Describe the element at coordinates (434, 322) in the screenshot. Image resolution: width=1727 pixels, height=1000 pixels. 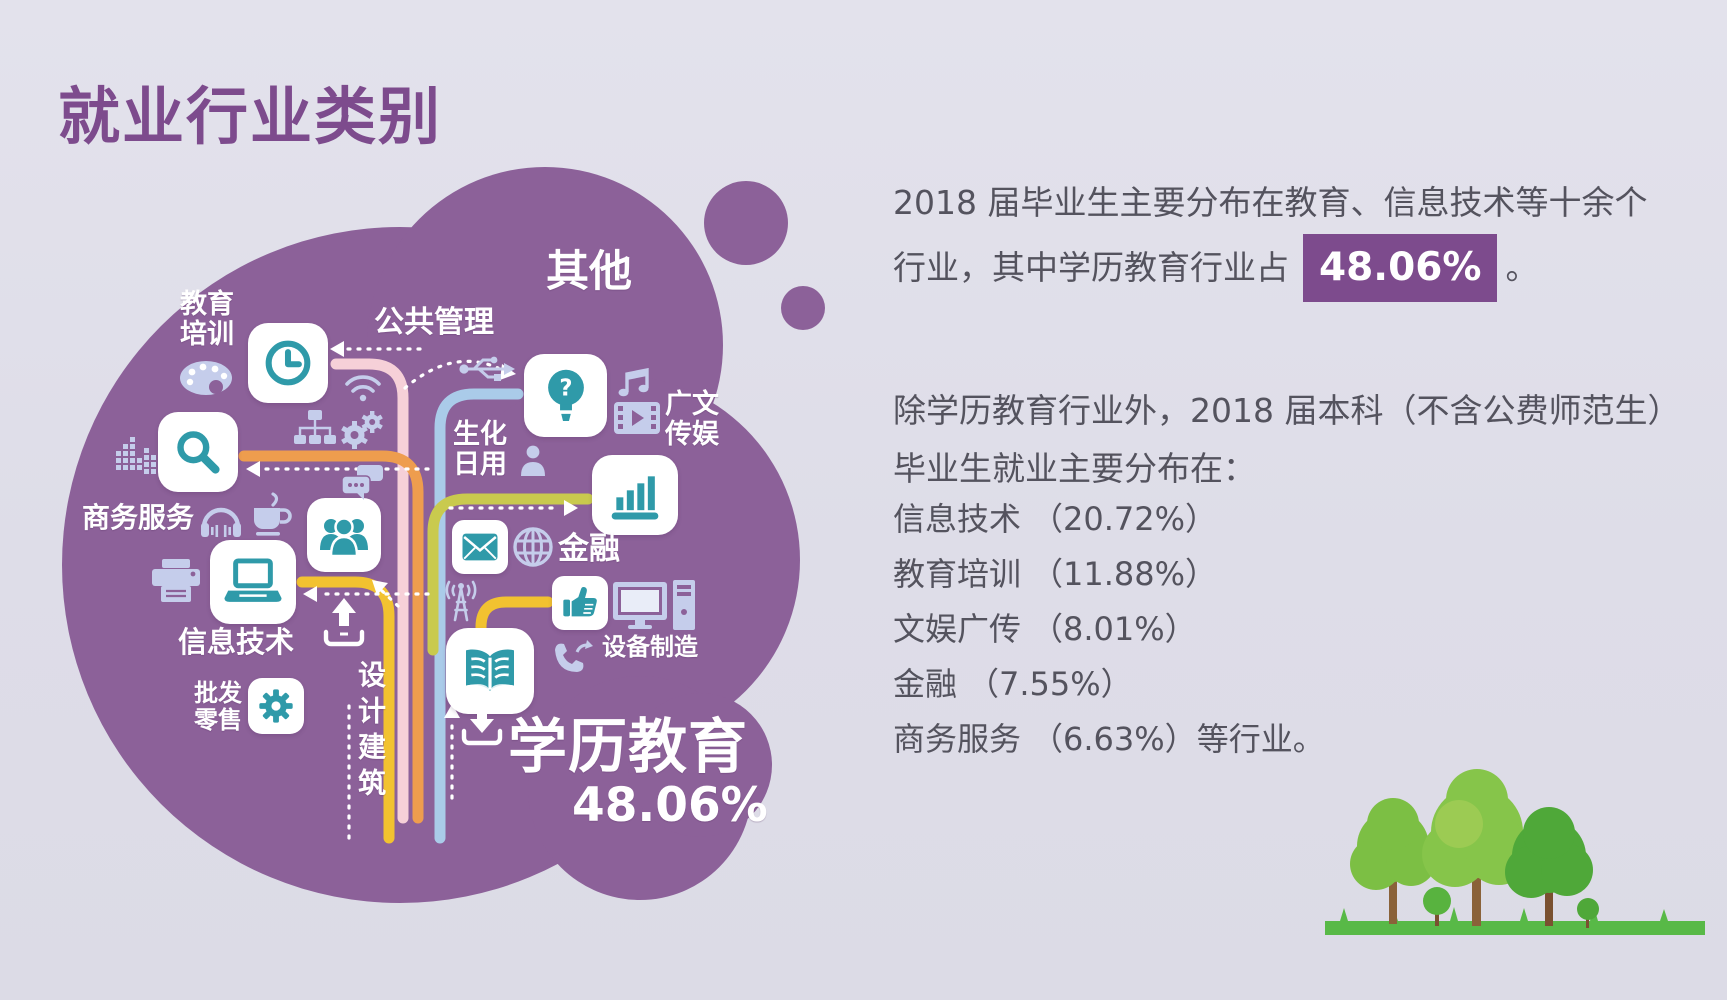
I see `label-public-management: 公共管理` at that location.